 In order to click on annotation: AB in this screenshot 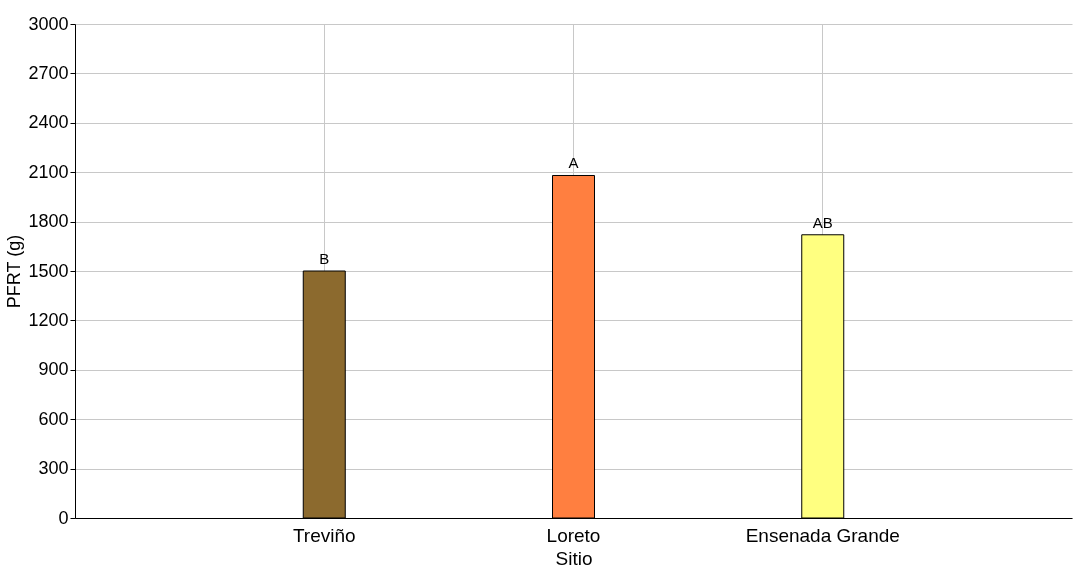, I will do `click(822, 222)`.